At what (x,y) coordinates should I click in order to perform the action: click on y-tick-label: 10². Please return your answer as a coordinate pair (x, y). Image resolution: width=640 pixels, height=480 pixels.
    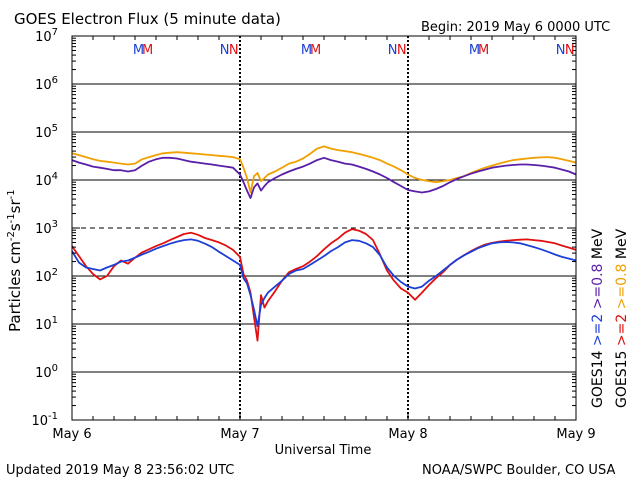
    Looking at the image, I should click on (46, 276).